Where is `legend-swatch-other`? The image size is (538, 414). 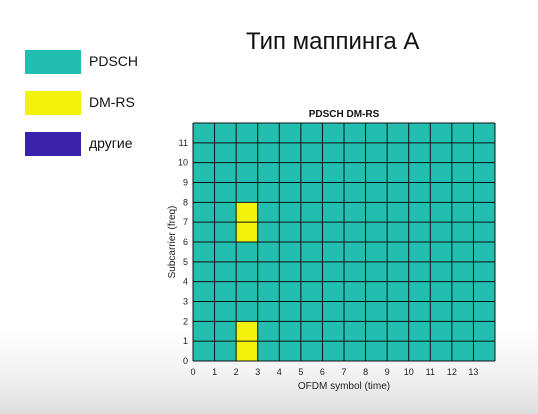 legend-swatch-other is located at coordinates (53, 144).